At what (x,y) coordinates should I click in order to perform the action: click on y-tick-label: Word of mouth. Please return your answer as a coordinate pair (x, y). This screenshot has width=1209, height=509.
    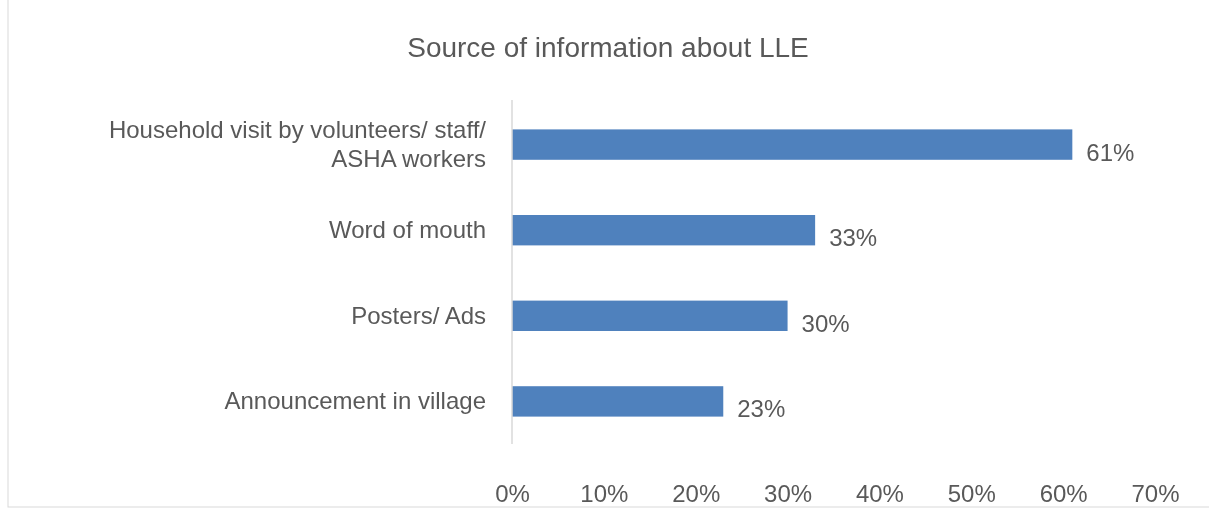
    Looking at the image, I should click on (407, 230).